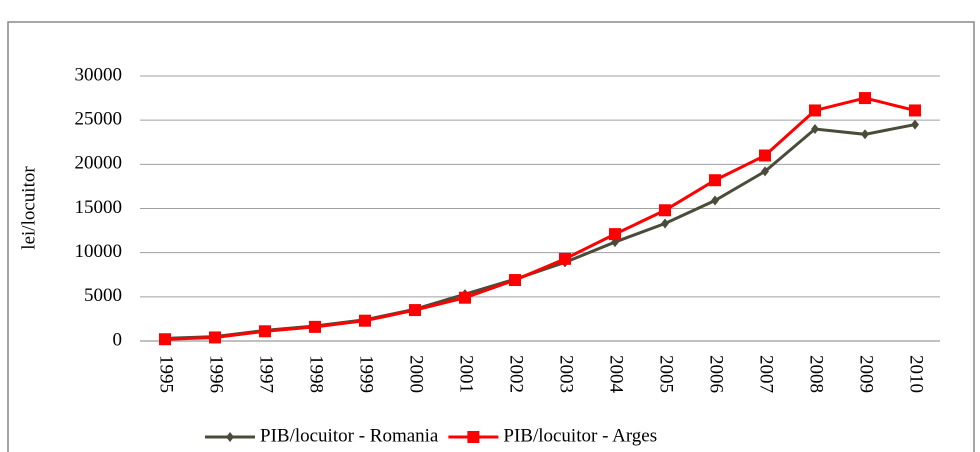 This screenshot has width=980, height=452. Describe the element at coordinates (766, 374) in the screenshot. I see `x-tick-label: 2007` at that location.